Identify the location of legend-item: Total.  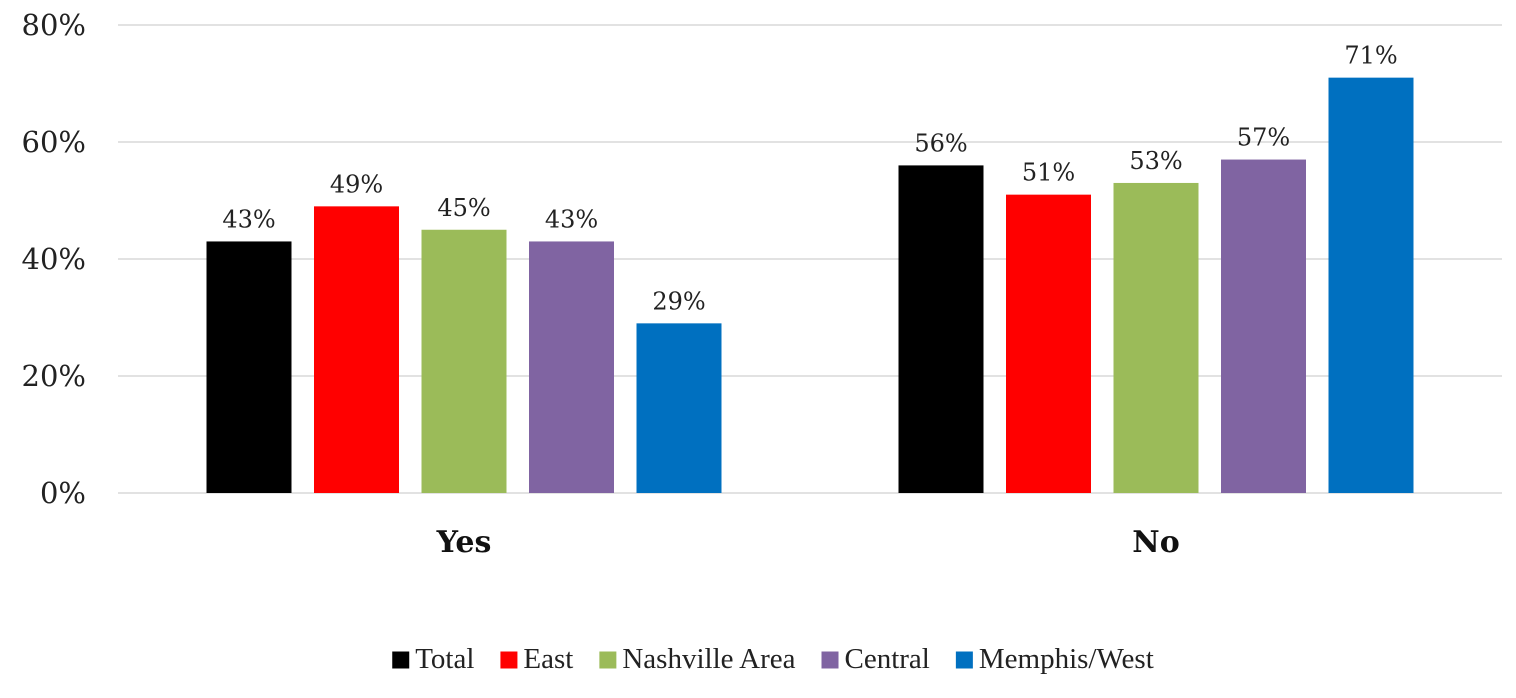
(433, 659).